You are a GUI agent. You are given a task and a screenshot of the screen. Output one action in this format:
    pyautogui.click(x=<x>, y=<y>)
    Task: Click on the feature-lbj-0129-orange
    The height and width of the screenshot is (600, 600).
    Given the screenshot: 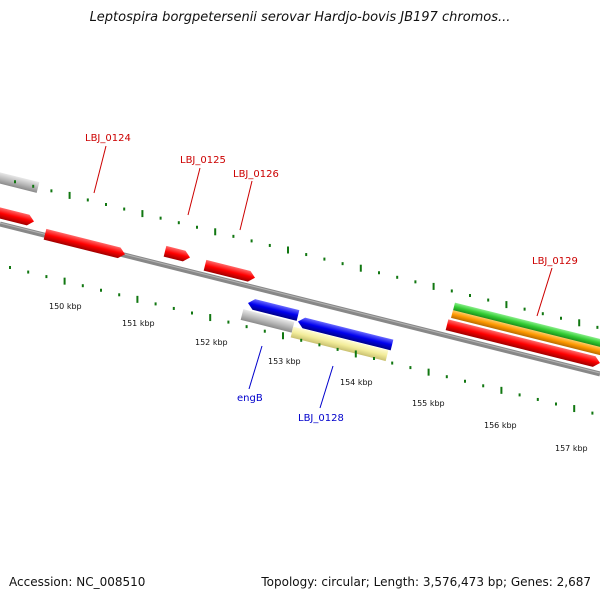 What is the action you would take?
    pyautogui.click(x=525, y=334)
    